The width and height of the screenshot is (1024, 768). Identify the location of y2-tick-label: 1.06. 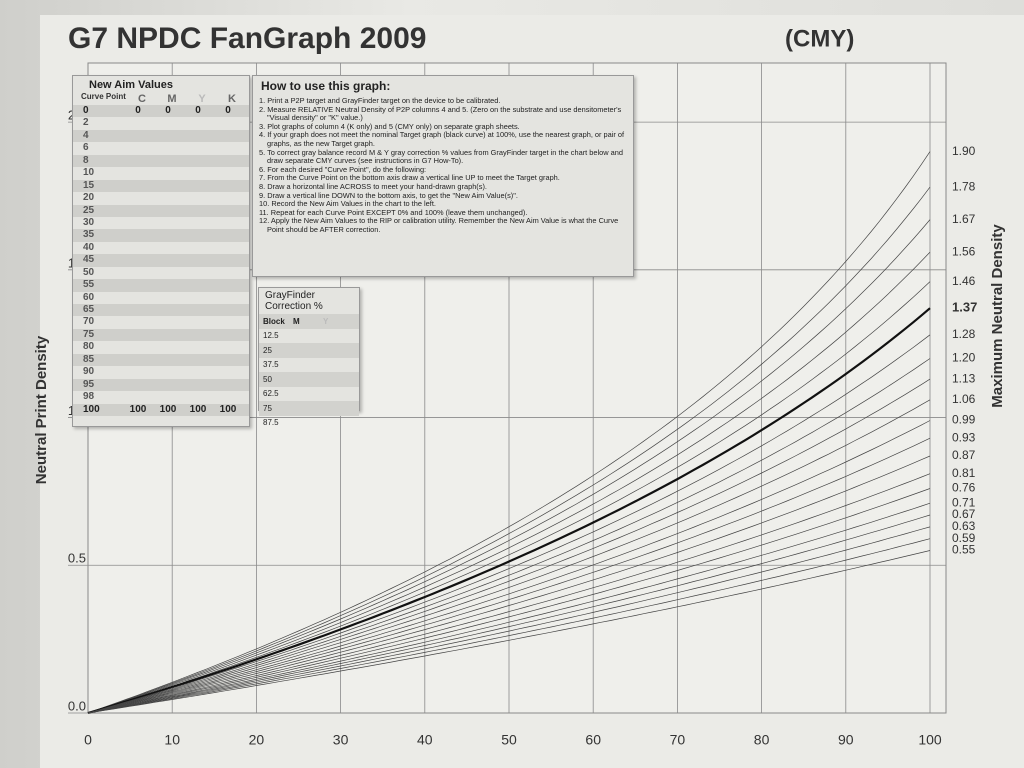
(964, 399).